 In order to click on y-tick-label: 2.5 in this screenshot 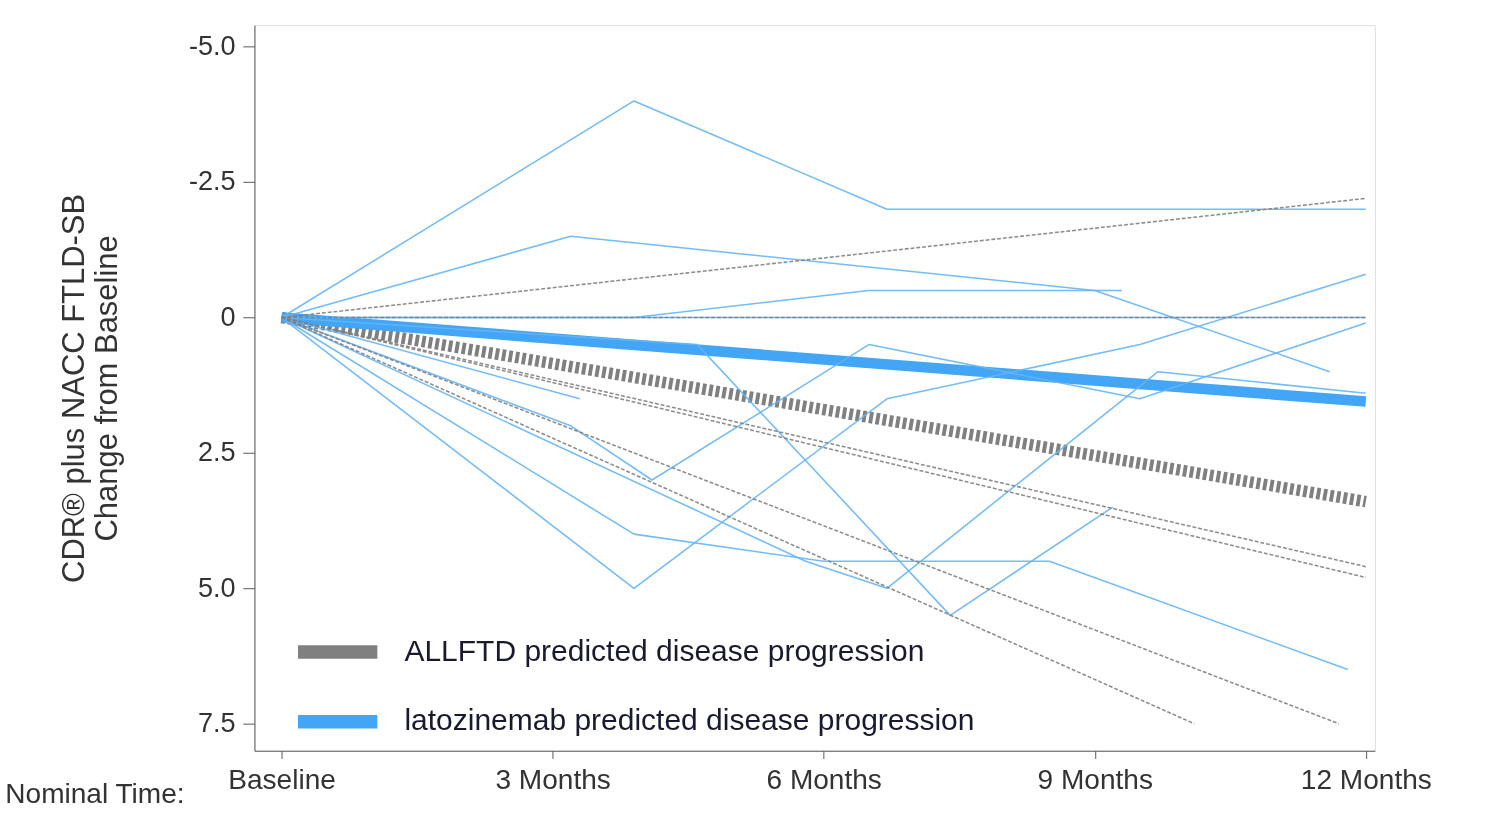, I will do `click(216, 452)`.